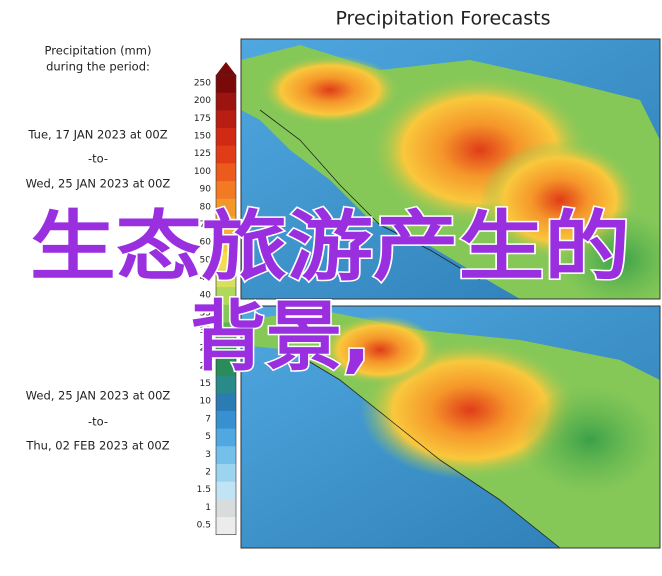 This screenshot has height=576, width=662. I want to click on scale-frame, so click(226, 304).